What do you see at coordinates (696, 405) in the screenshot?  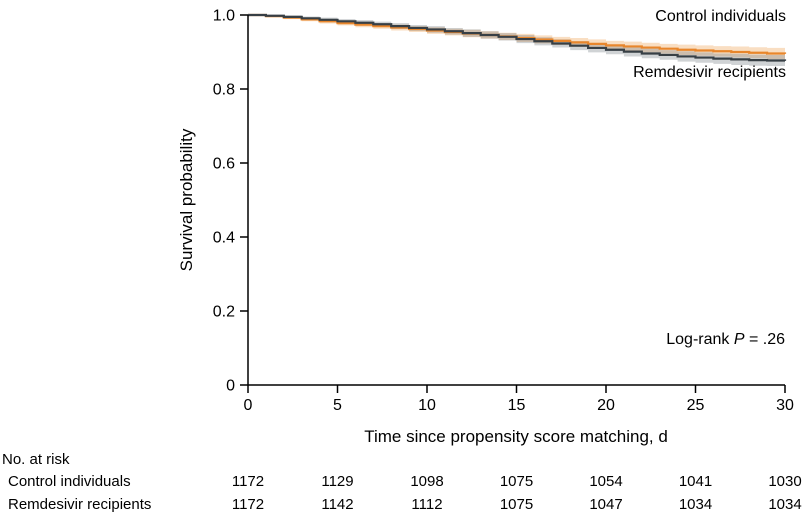 I see `x-tick-label: 25` at bounding box center [696, 405].